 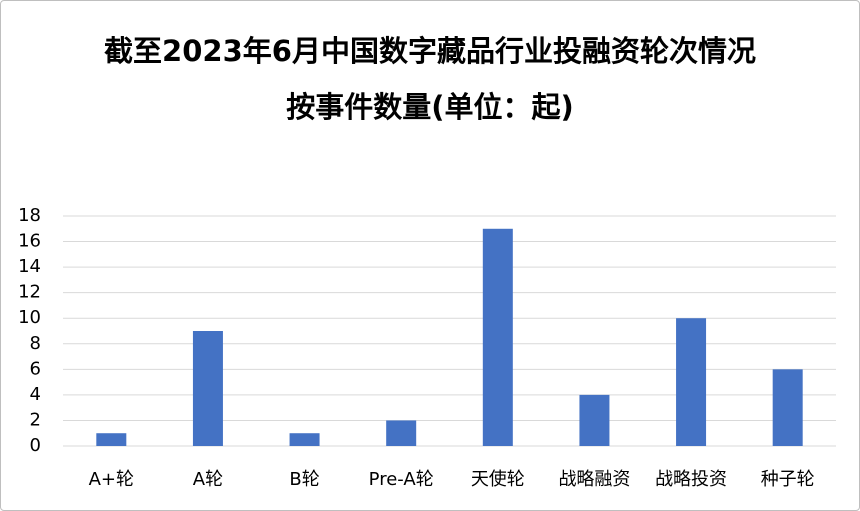 I want to click on y-tick-label: 0, so click(x=35, y=445).